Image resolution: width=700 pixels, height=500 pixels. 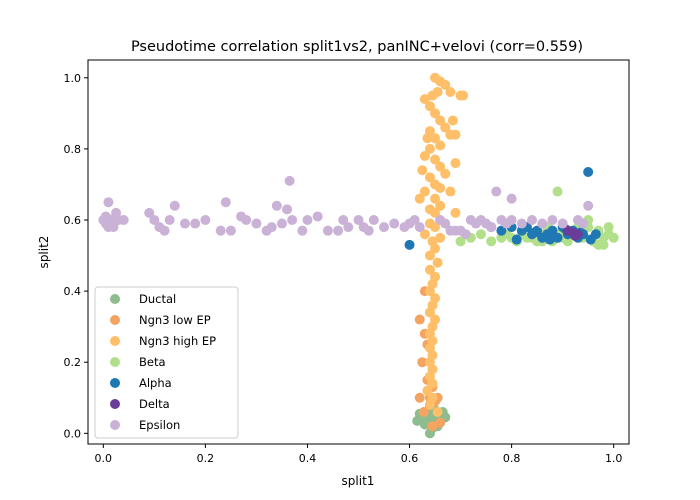 What do you see at coordinates (614, 458) in the screenshot?
I see `x-tick-label: 1.0` at bounding box center [614, 458].